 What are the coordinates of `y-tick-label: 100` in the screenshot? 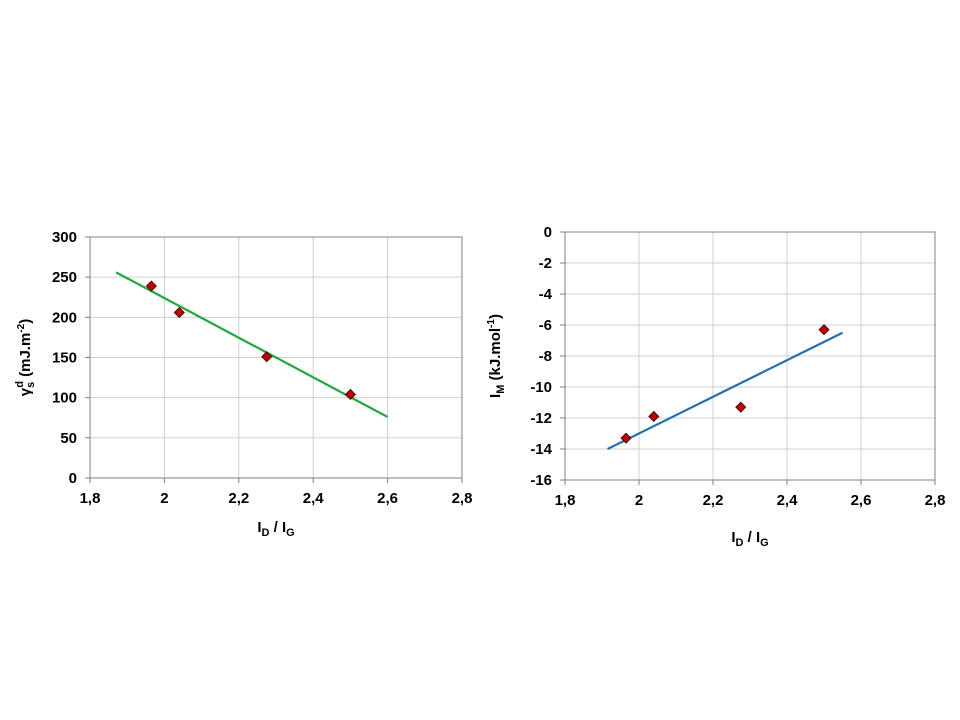 It's located at (64, 398).